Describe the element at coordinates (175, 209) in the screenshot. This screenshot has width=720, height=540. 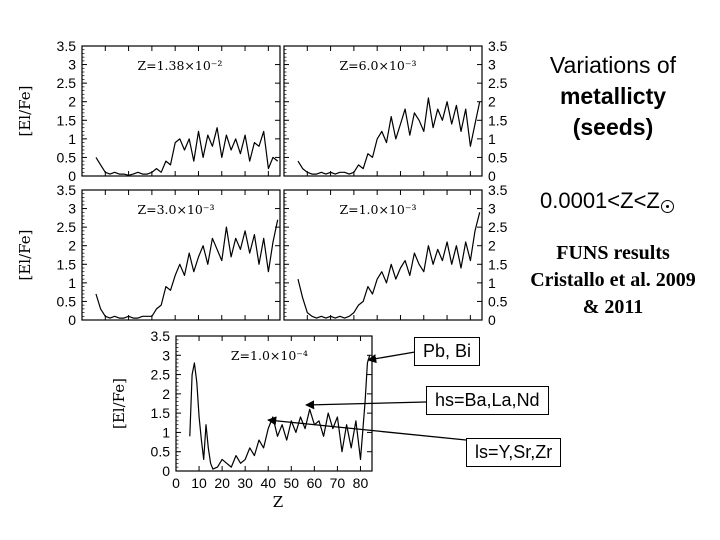
I see `panel-annotation: Z=3.0×10⁻³` at that location.